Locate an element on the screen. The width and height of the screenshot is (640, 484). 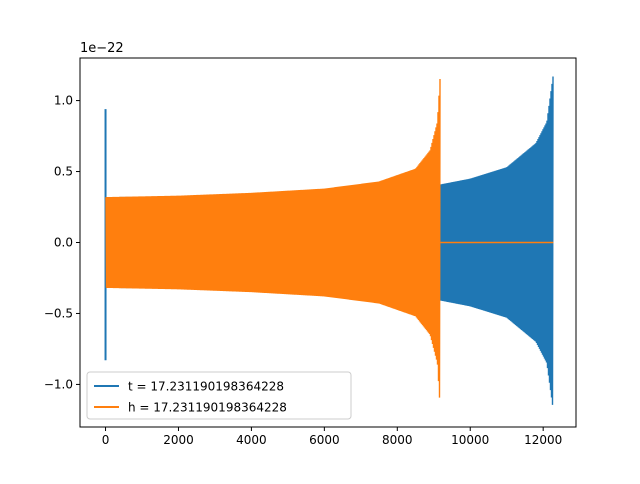
legend-label-2: h = 17.231190198364228 is located at coordinates (207, 408).